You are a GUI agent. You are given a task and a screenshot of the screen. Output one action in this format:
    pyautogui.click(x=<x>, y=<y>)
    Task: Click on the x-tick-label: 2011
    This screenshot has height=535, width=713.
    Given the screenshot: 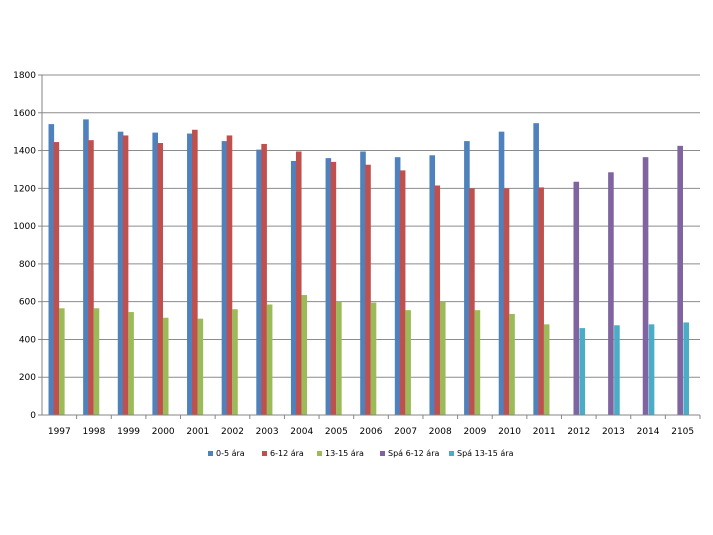 What is the action you would take?
    pyautogui.click(x=544, y=432)
    